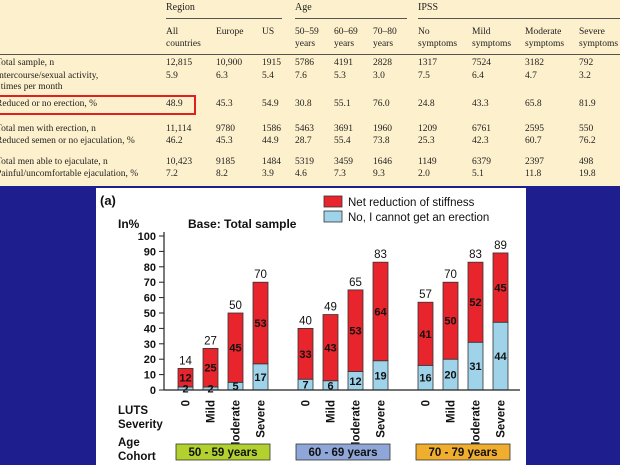  Describe the element at coordinates (150, 329) in the screenshot. I see `y-tick-label: 40` at that location.